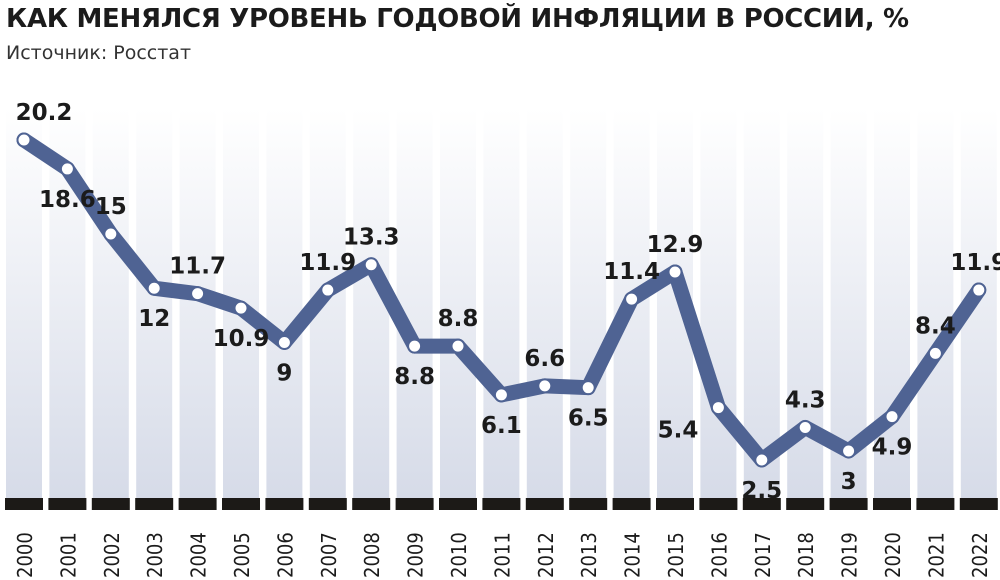  I want to click on data-point-2020, so click(892, 417).